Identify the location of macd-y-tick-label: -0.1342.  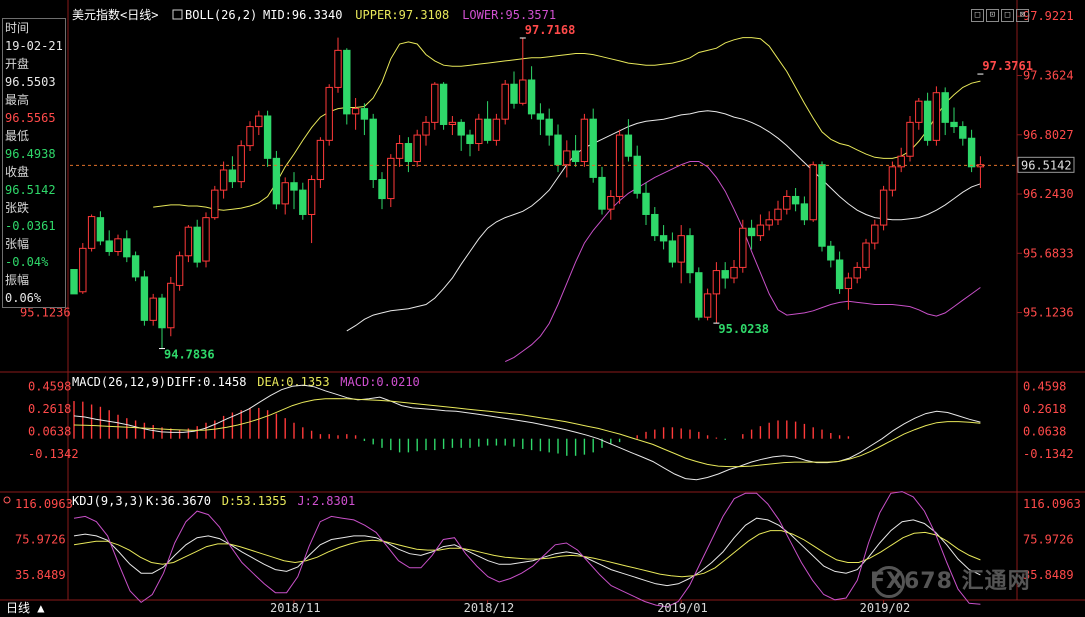
(1048, 454).